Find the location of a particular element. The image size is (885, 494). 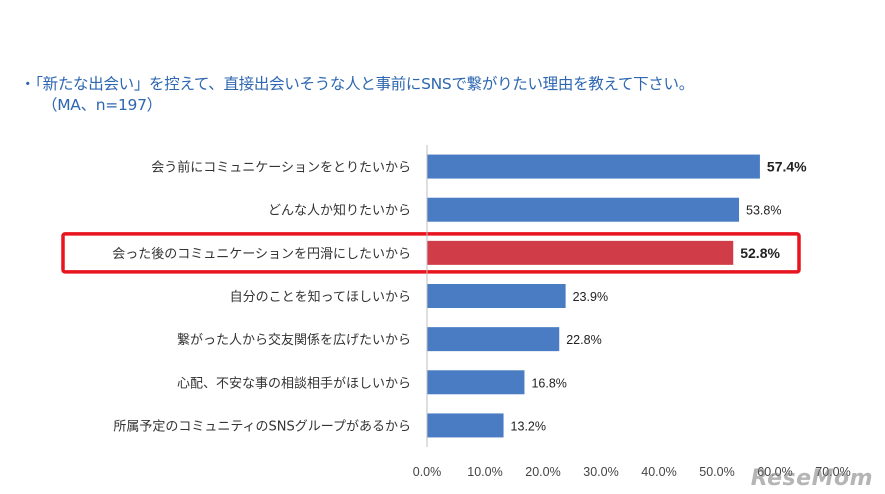

x-tick-label: 50.0% is located at coordinates (716, 472).